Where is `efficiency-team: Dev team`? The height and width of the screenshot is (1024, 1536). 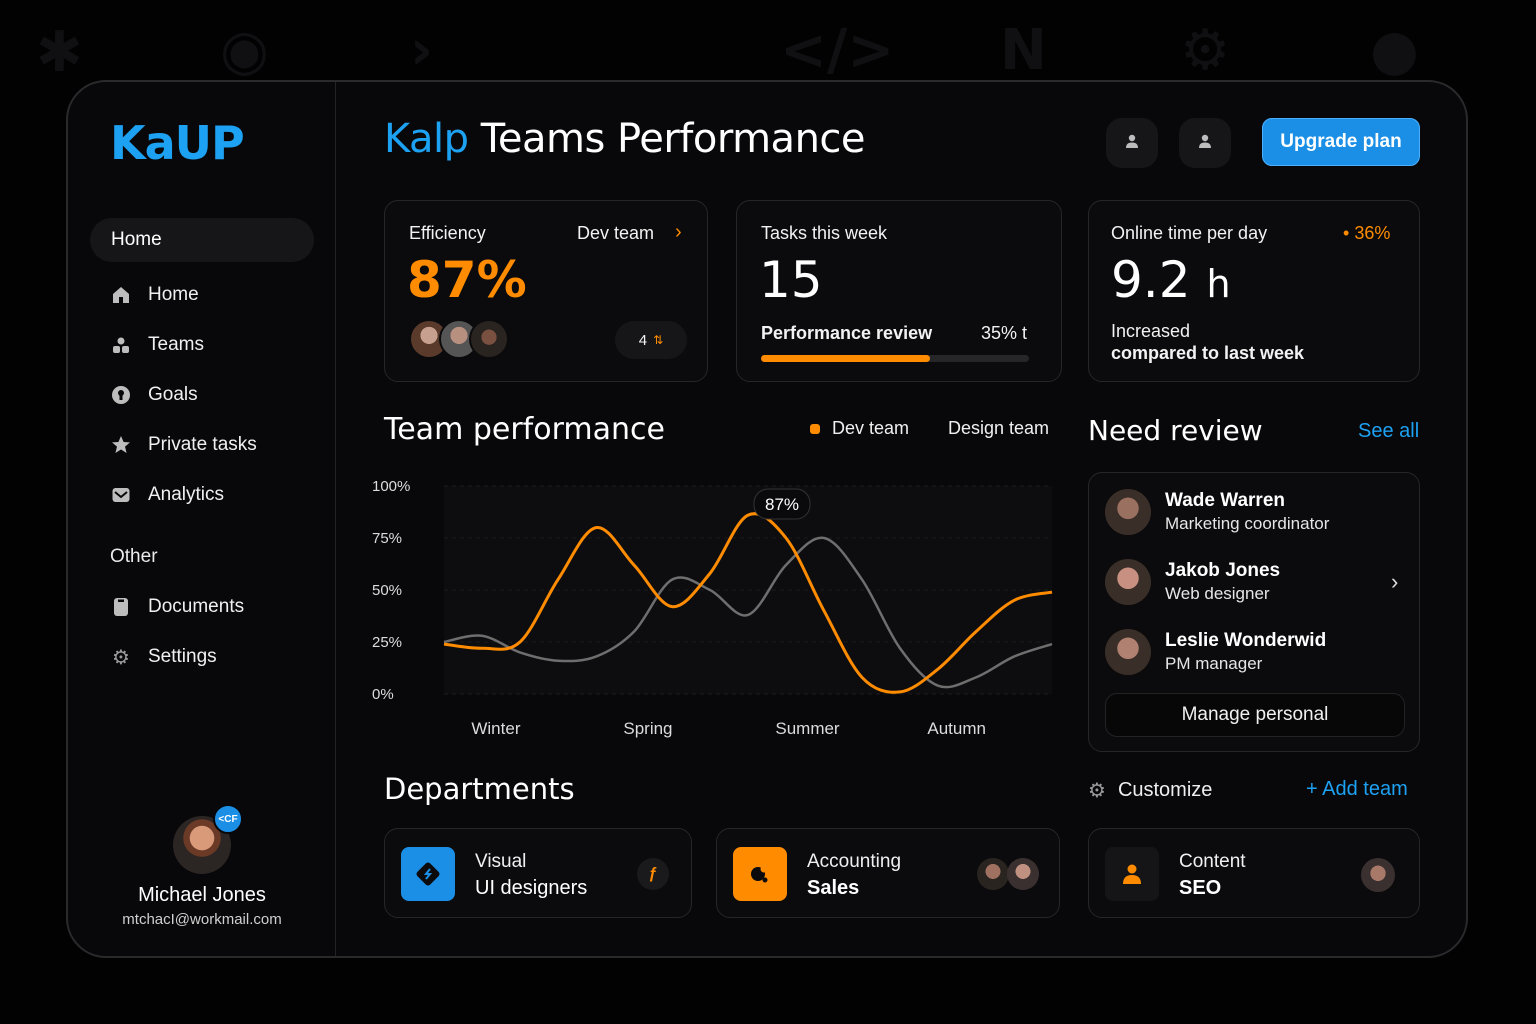
efficiency-team: Dev team is located at coordinates (616, 233).